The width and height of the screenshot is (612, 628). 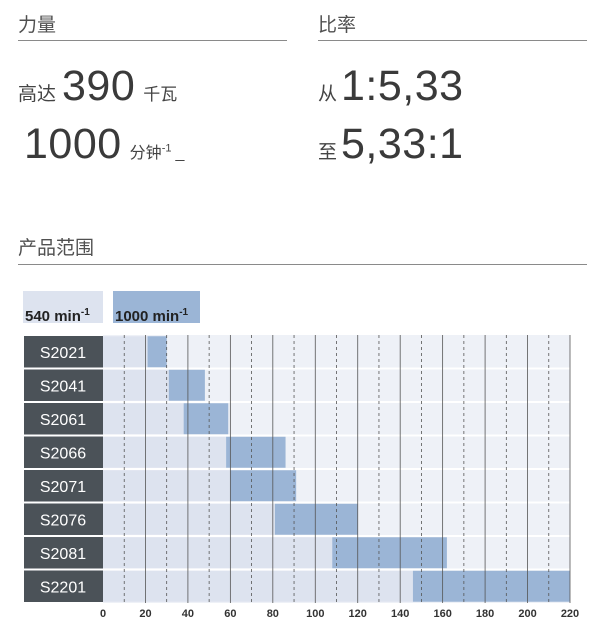 What do you see at coordinates (180, 153) in the screenshot?
I see `speed-suffix: _` at bounding box center [180, 153].